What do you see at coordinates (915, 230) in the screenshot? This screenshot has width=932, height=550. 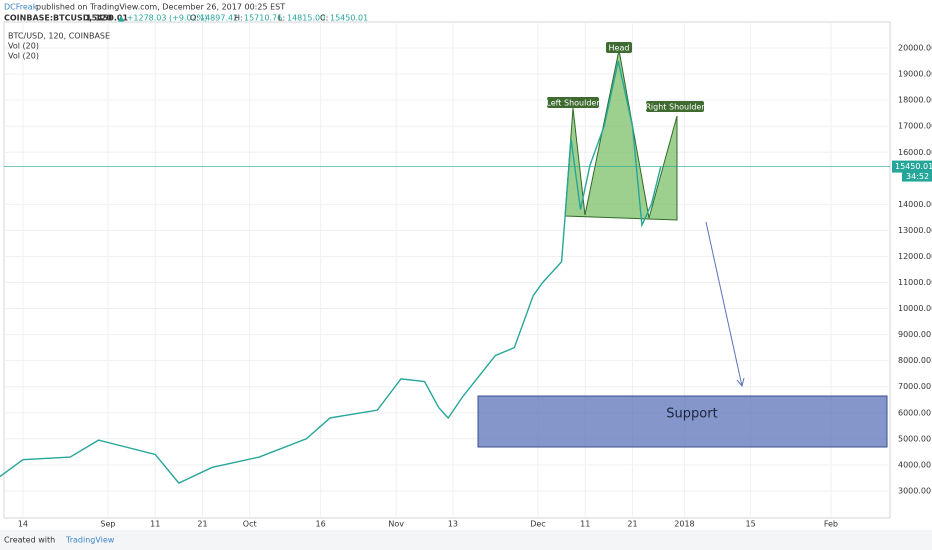 I see `y-tick-label: 13000.00` at bounding box center [915, 230].